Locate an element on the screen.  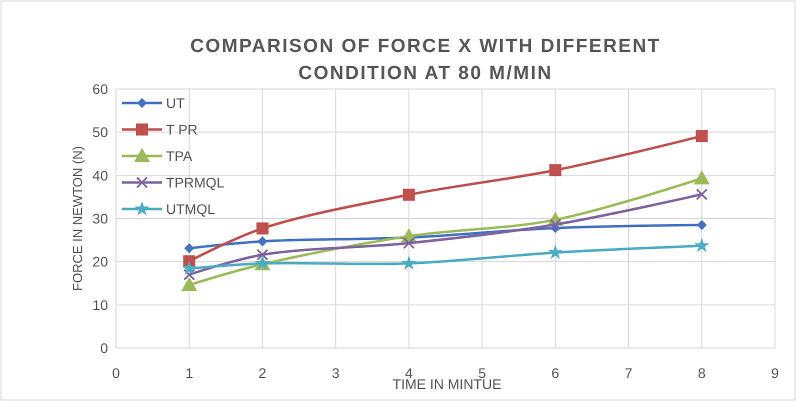
x-tick-label: 3 is located at coordinates (336, 373).